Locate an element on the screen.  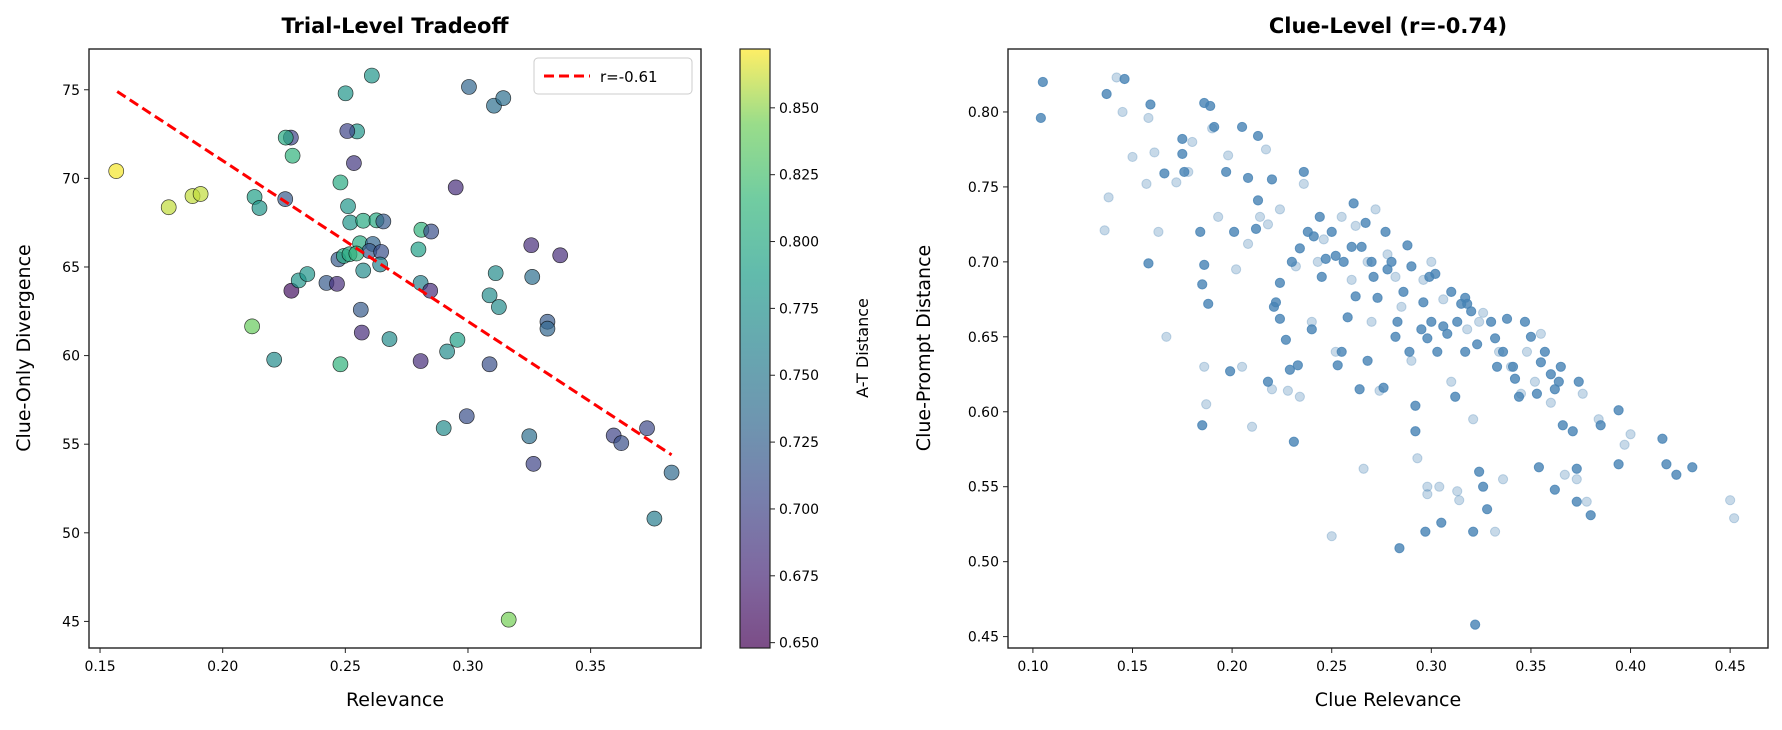
legend: r=-0.61 is located at coordinates (613, 76).